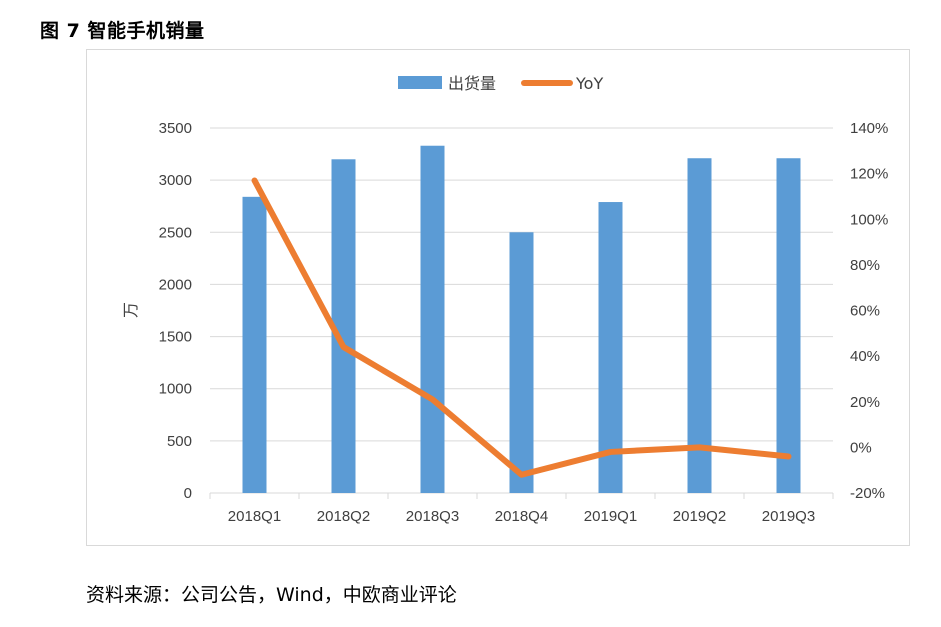  Describe the element at coordinates (589, 83) in the screenshot. I see `legend-label-line: YoY` at that location.